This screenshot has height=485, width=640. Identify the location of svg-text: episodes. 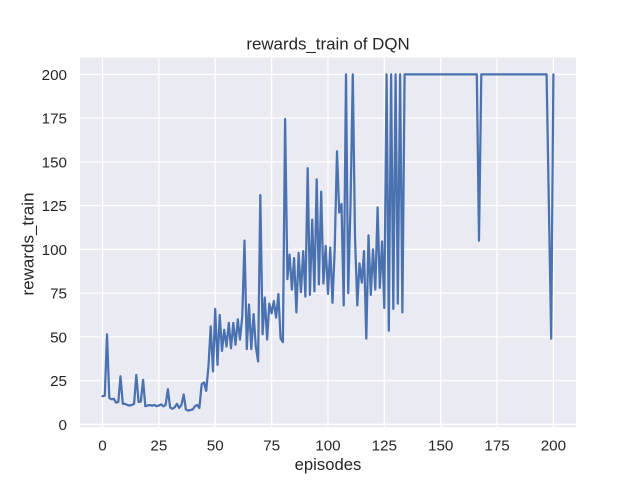
(328, 464).